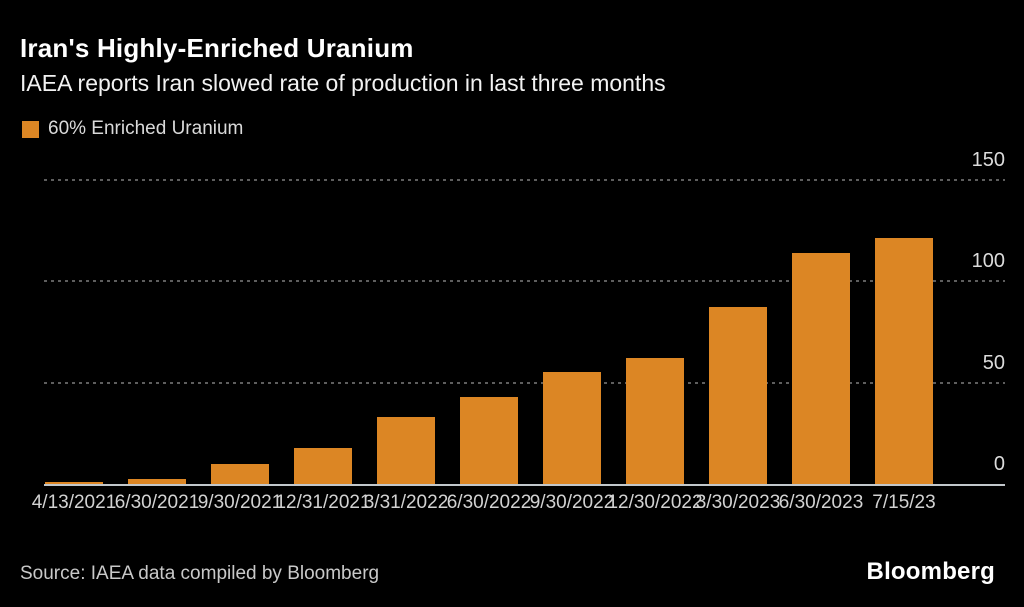 The image size is (1024, 607). Describe the element at coordinates (572, 428) in the screenshot. I see `bar-9/30/2022` at that location.